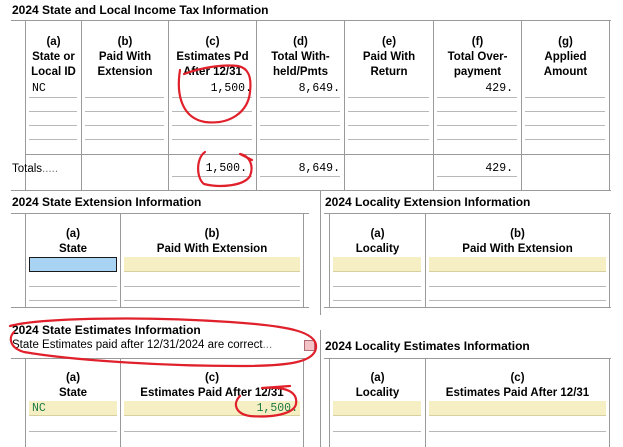 This screenshot has height=447, width=623. What do you see at coordinates (125, 57) in the screenshot?
I see `col-b-header: (b) Paid With Extension` at bounding box center [125, 57].